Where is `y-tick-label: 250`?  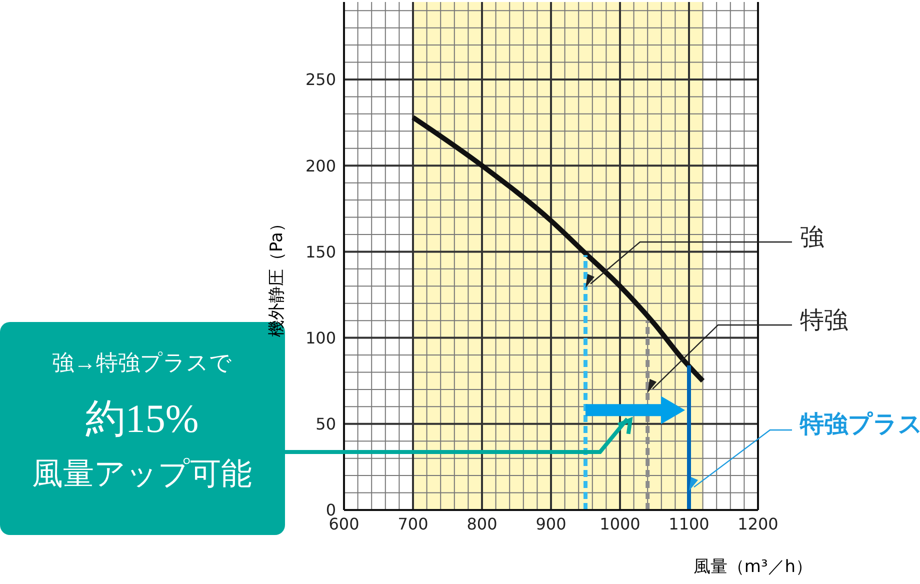
y-tick-label: 250 is located at coordinates (320, 80).